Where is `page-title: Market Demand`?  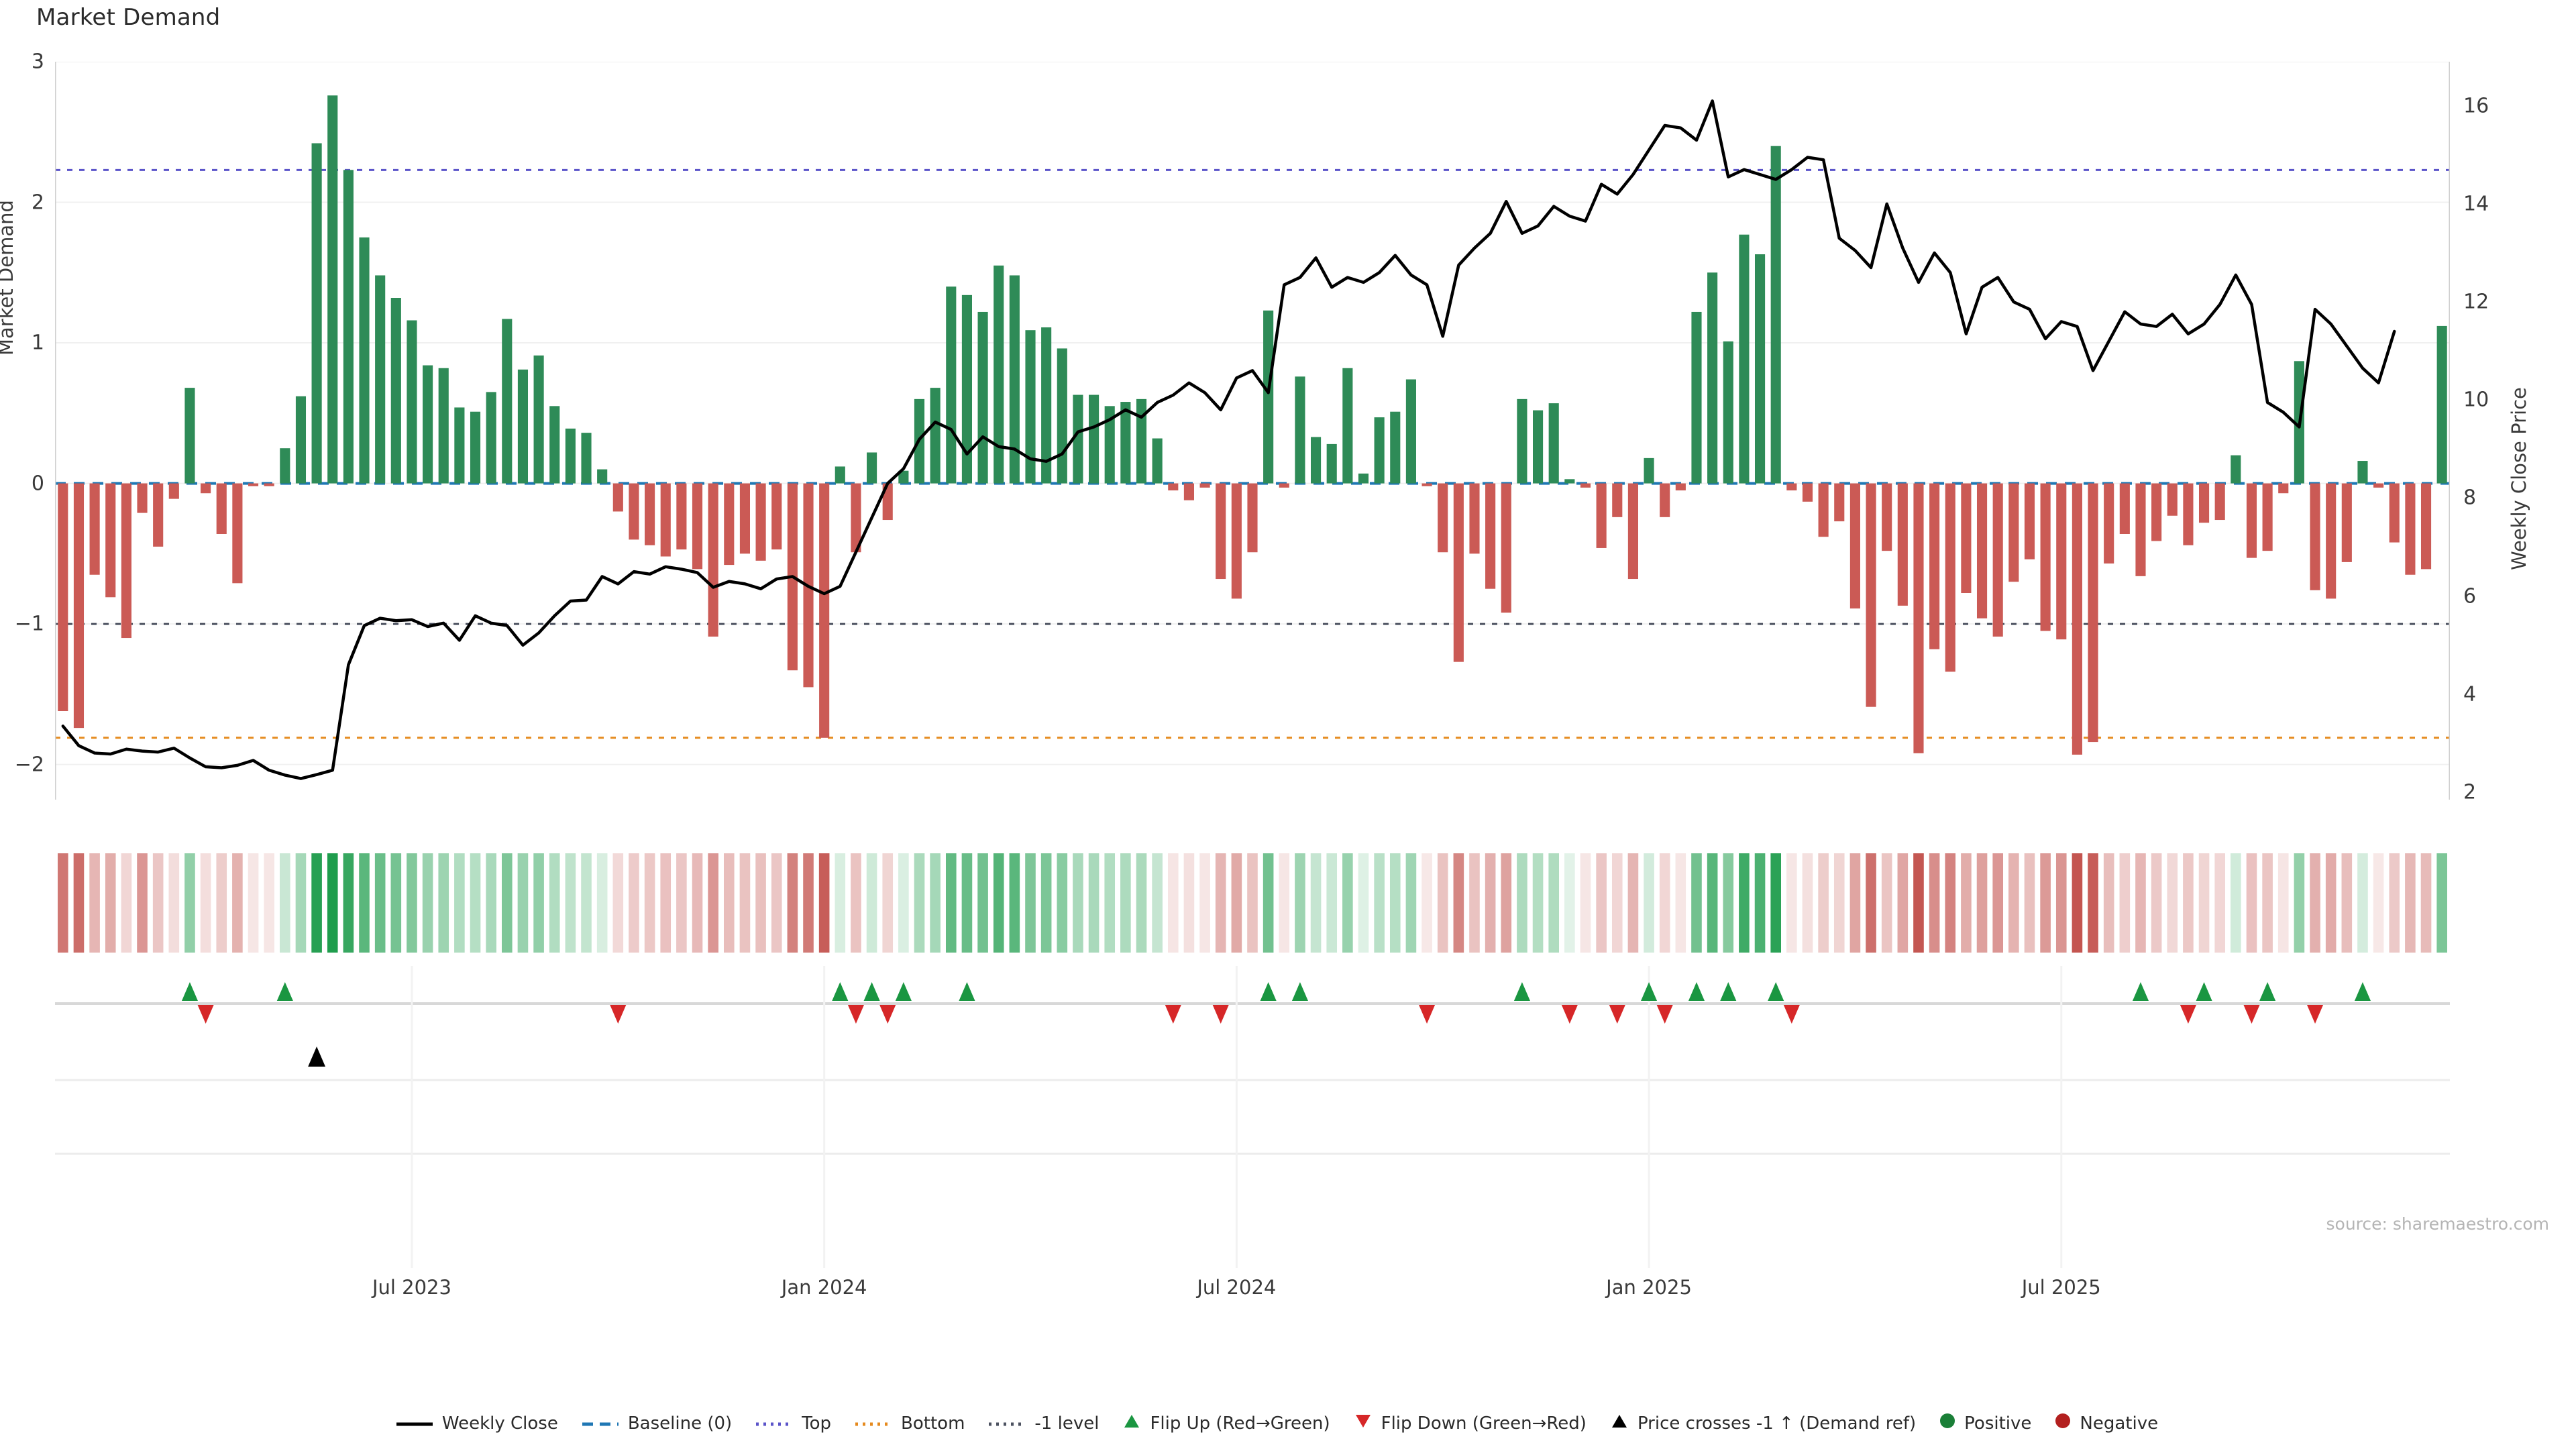
page-title: Market Demand is located at coordinates (128, 17).